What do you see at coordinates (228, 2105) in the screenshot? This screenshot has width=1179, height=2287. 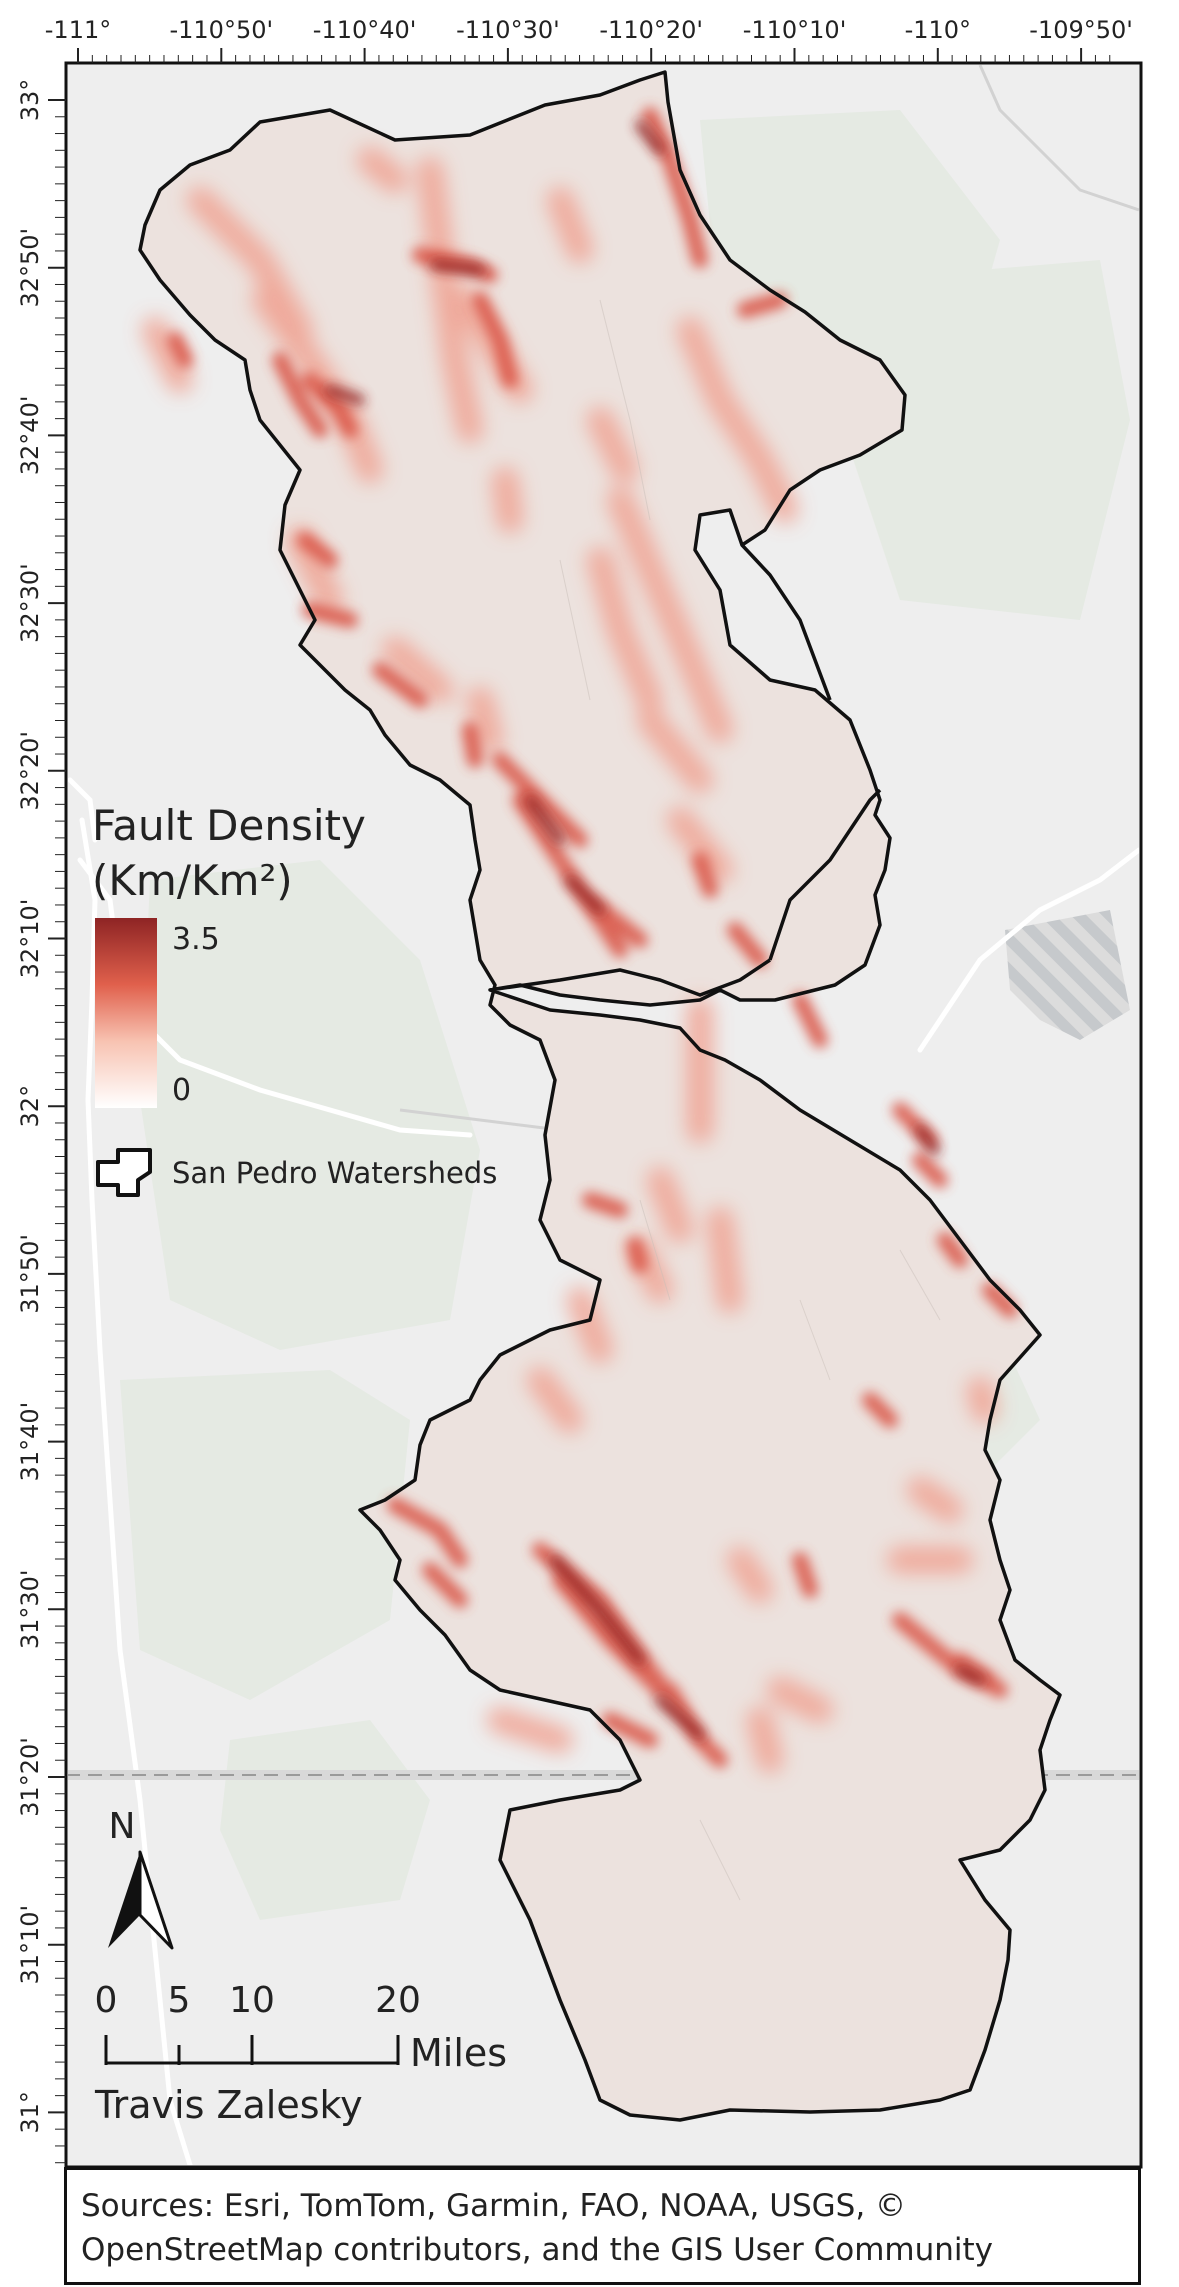 I see `author-credit: Travis Zalesky` at bounding box center [228, 2105].